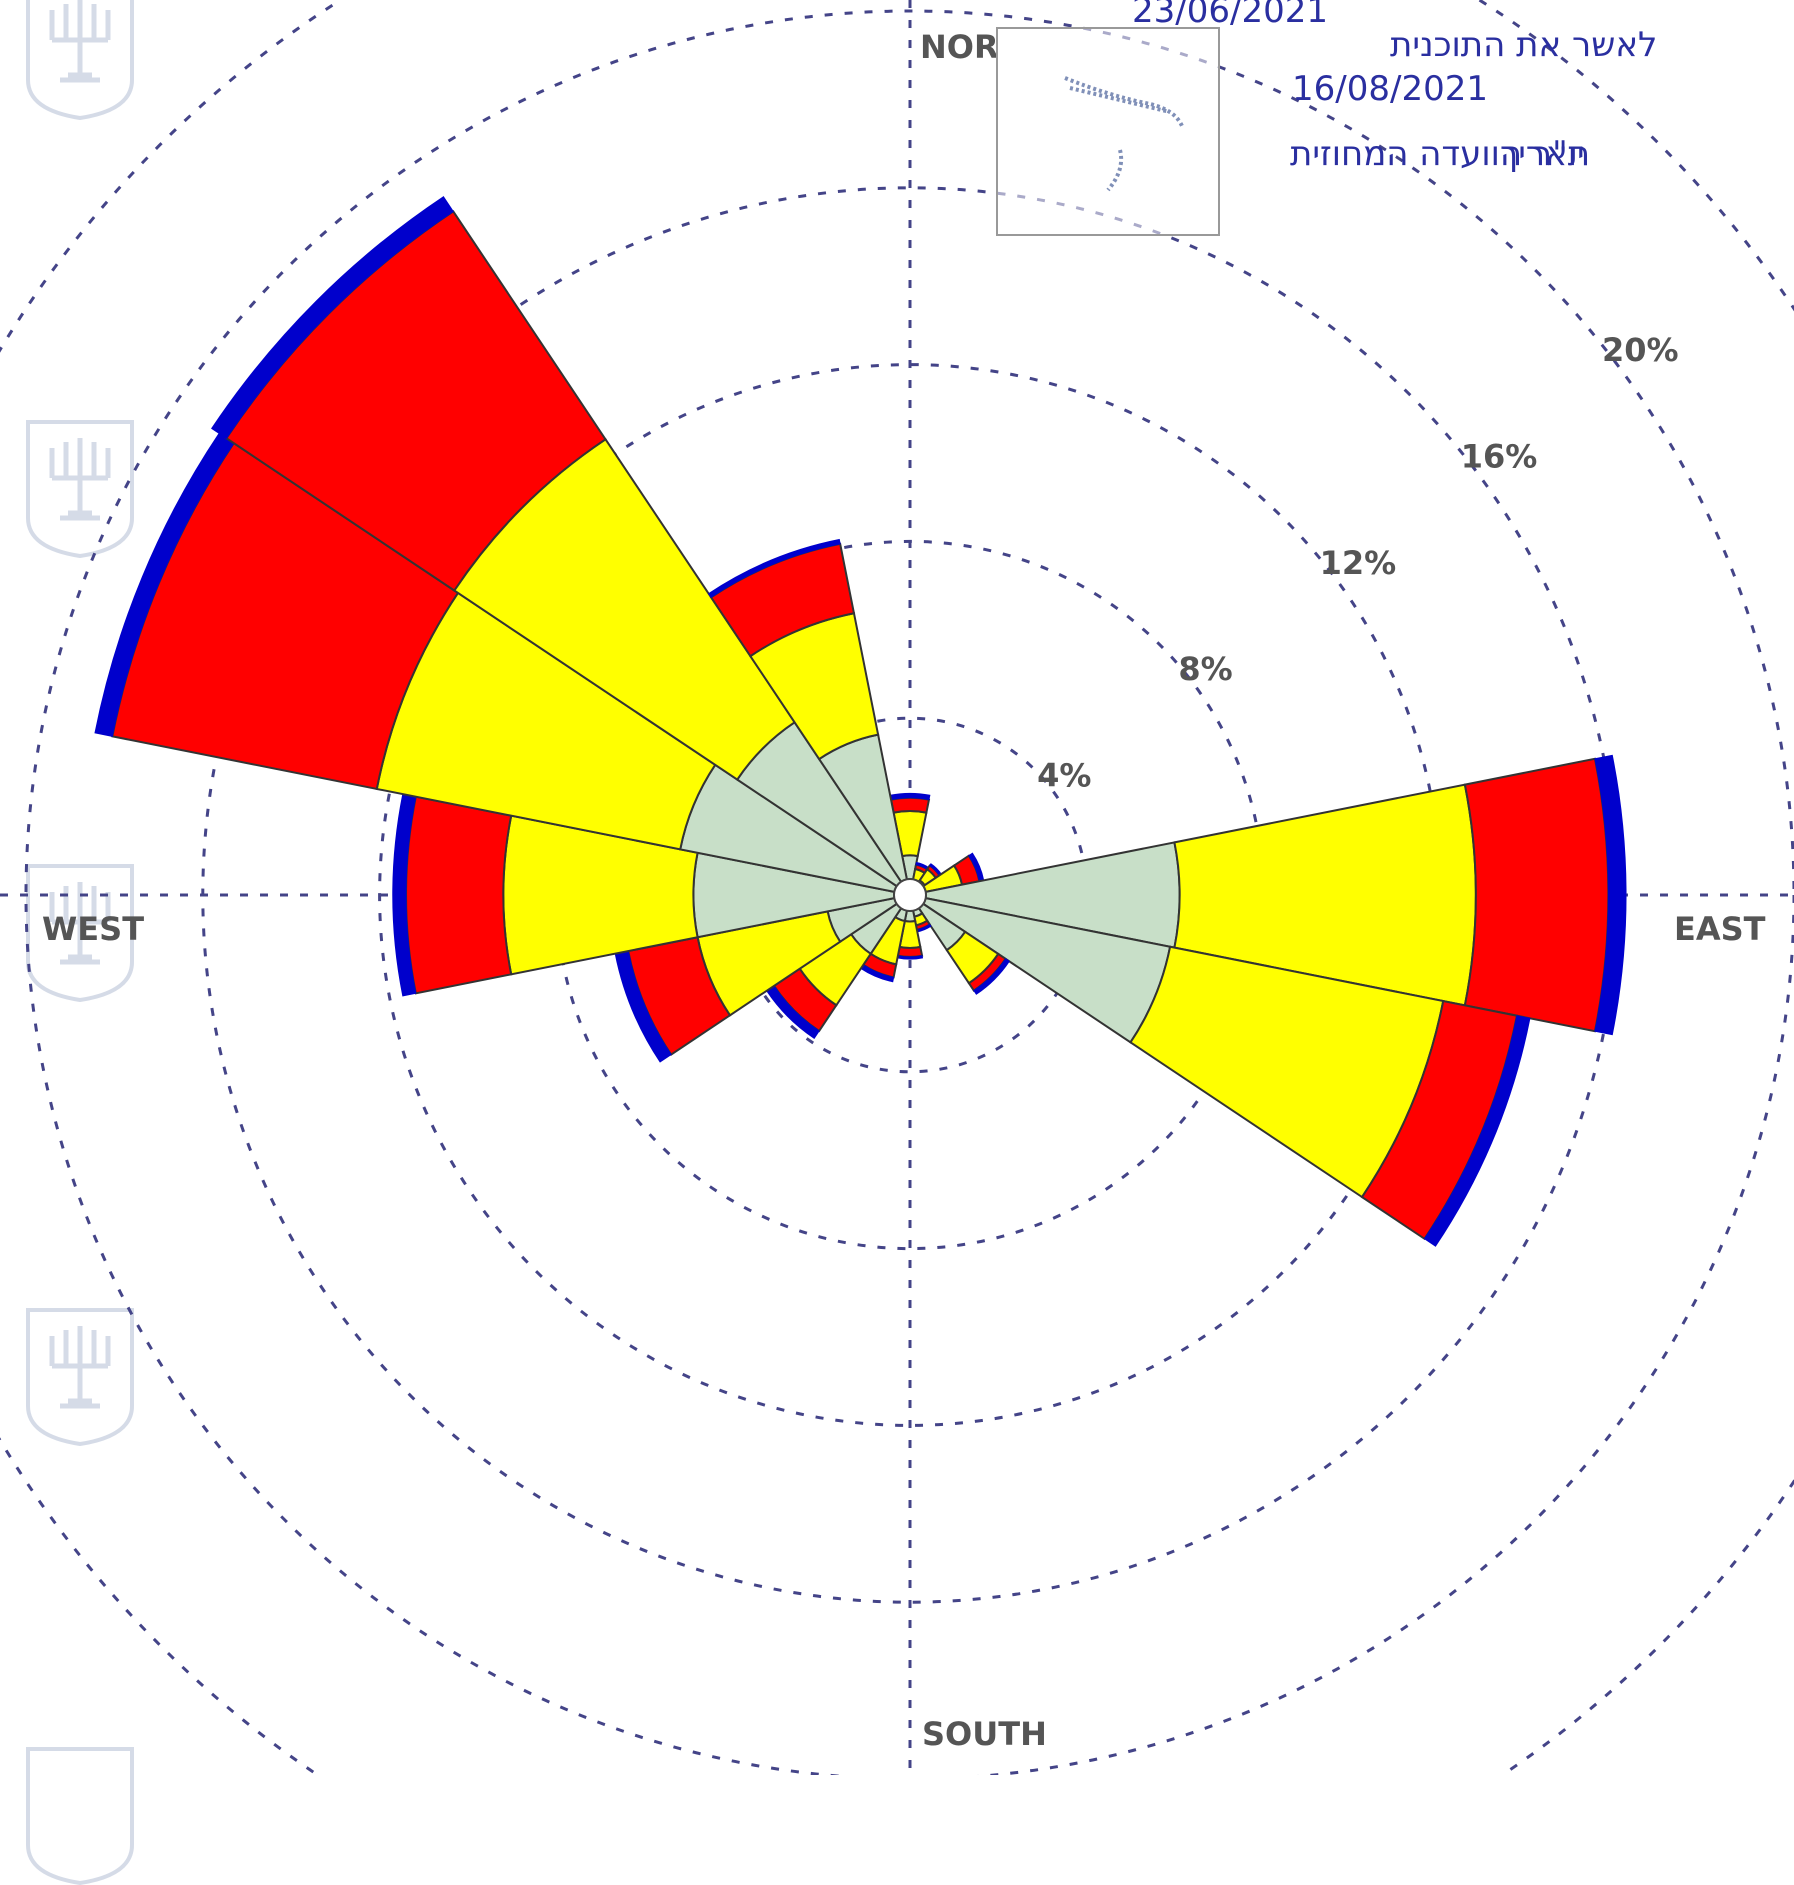 The height and width of the screenshot is (1885, 1794). Describe the element at coordinates (1720, 929) in the screenshot. I see `east-label: EAST` at that location.